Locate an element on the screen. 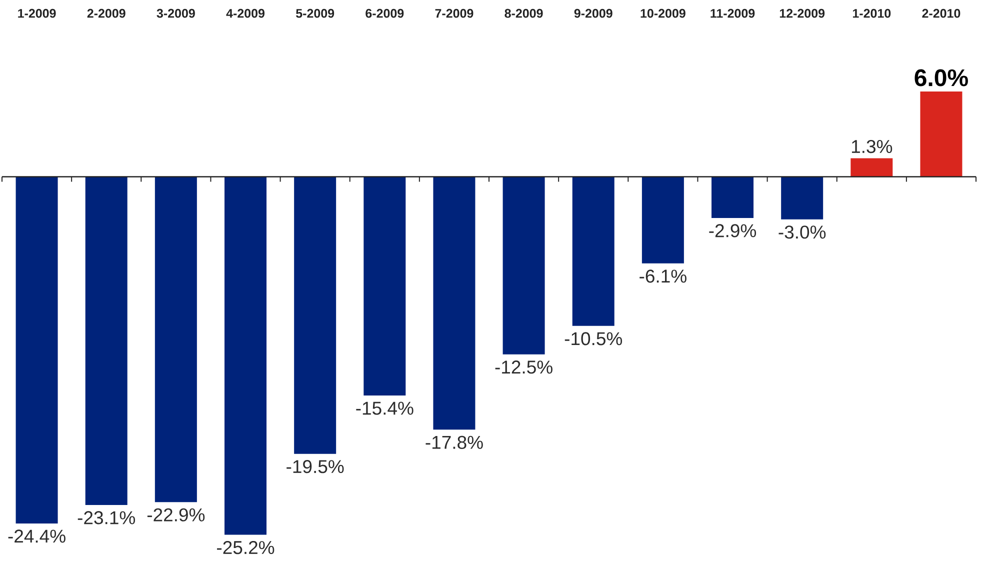 The height and width of the screenshot is (563, 981). x-tick-label: 9-2009 is located at coordinates (593, 13).